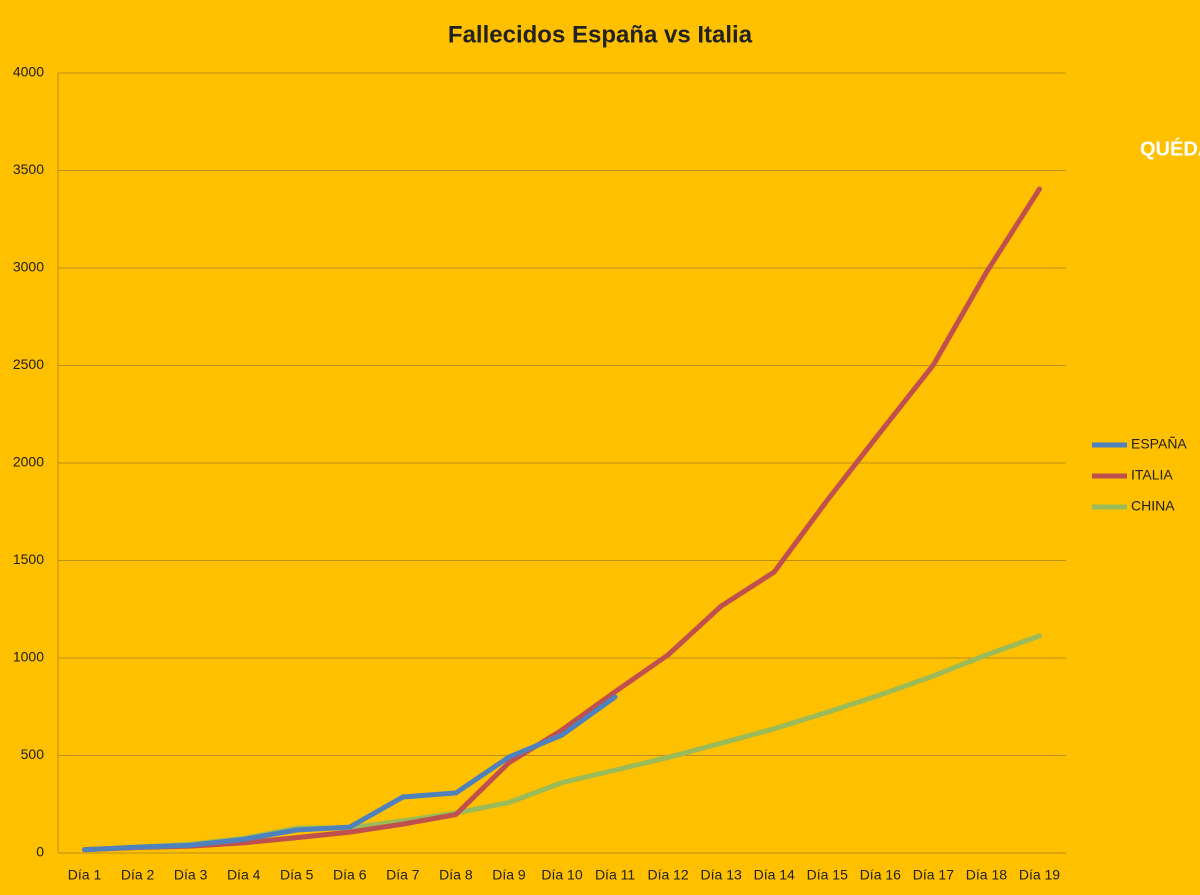 The image size is (1200, 895). What do you see at coordinates (561, 875) in the screenshot?
I see `x-tick-label: Día 10` at bounding box center [561, 875].